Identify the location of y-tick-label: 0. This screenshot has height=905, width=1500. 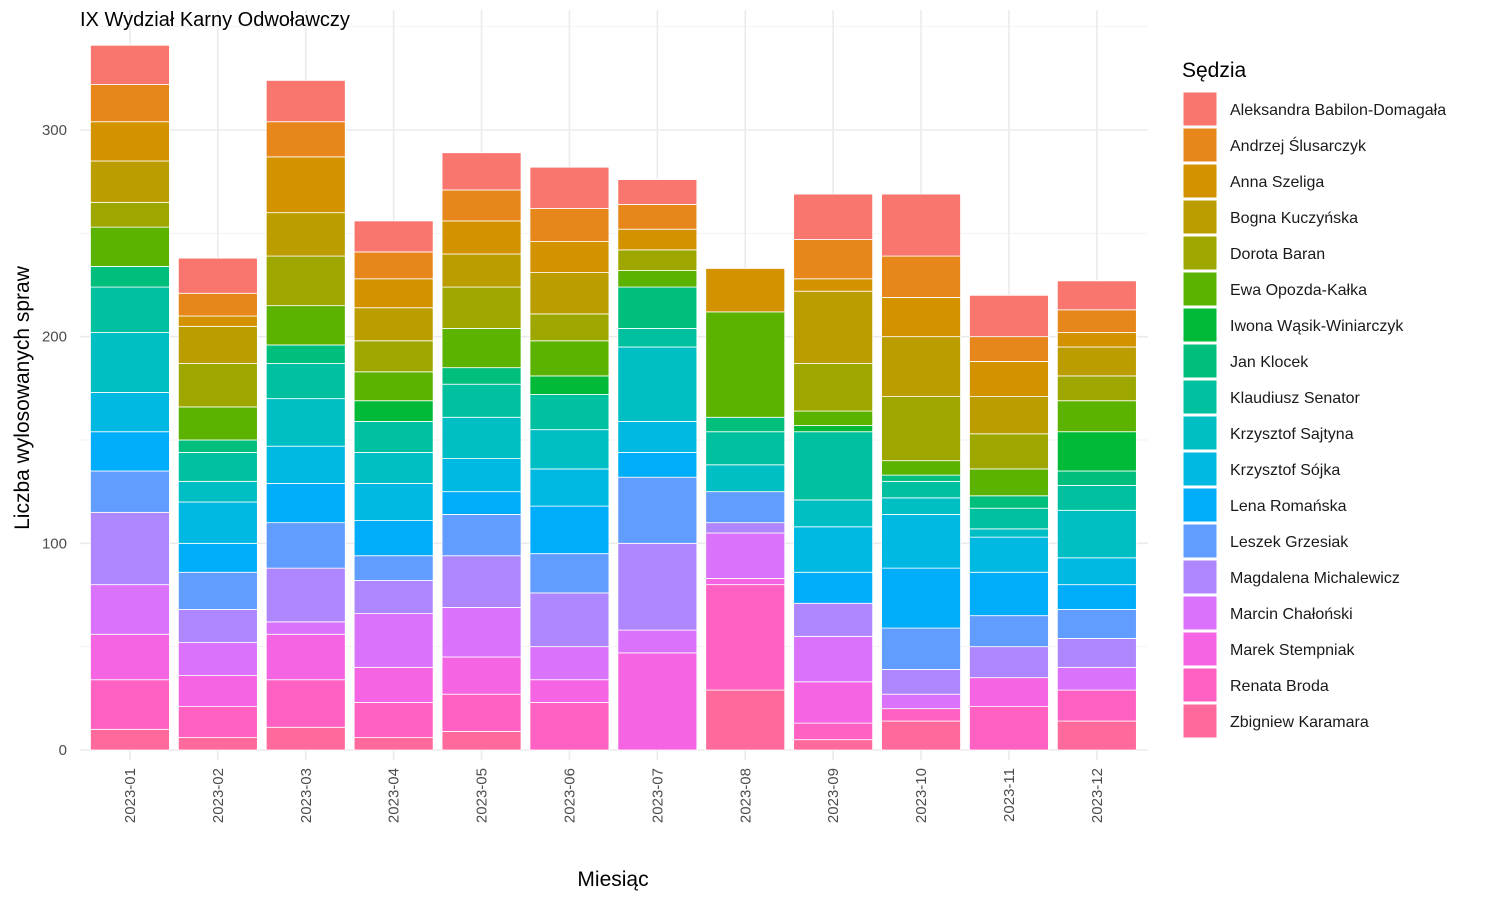
(63, 750).